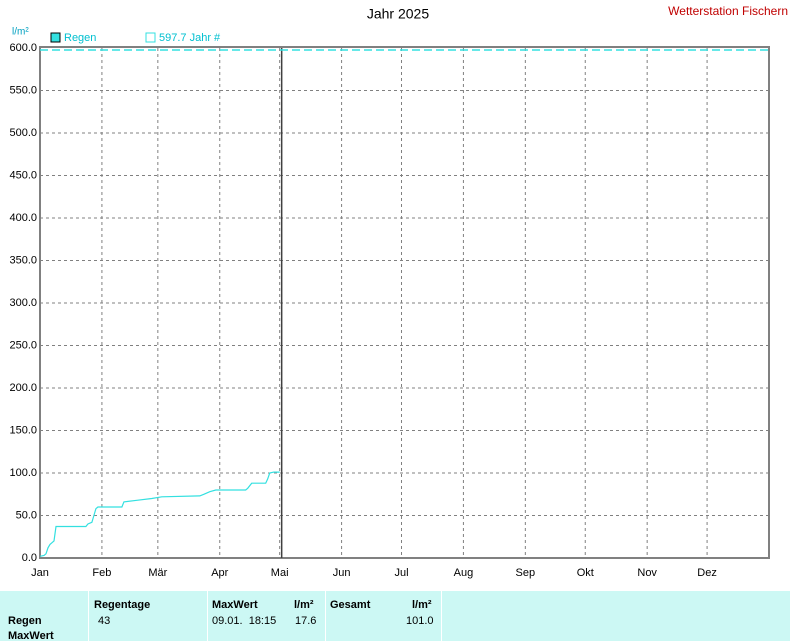 Image resolution: width=800 pixels, height=641 pixels. What do you see at coordinates (23, 48) in the screenshot?
I see `y-tick-label: 600.0` at bounding box center [23, 48].